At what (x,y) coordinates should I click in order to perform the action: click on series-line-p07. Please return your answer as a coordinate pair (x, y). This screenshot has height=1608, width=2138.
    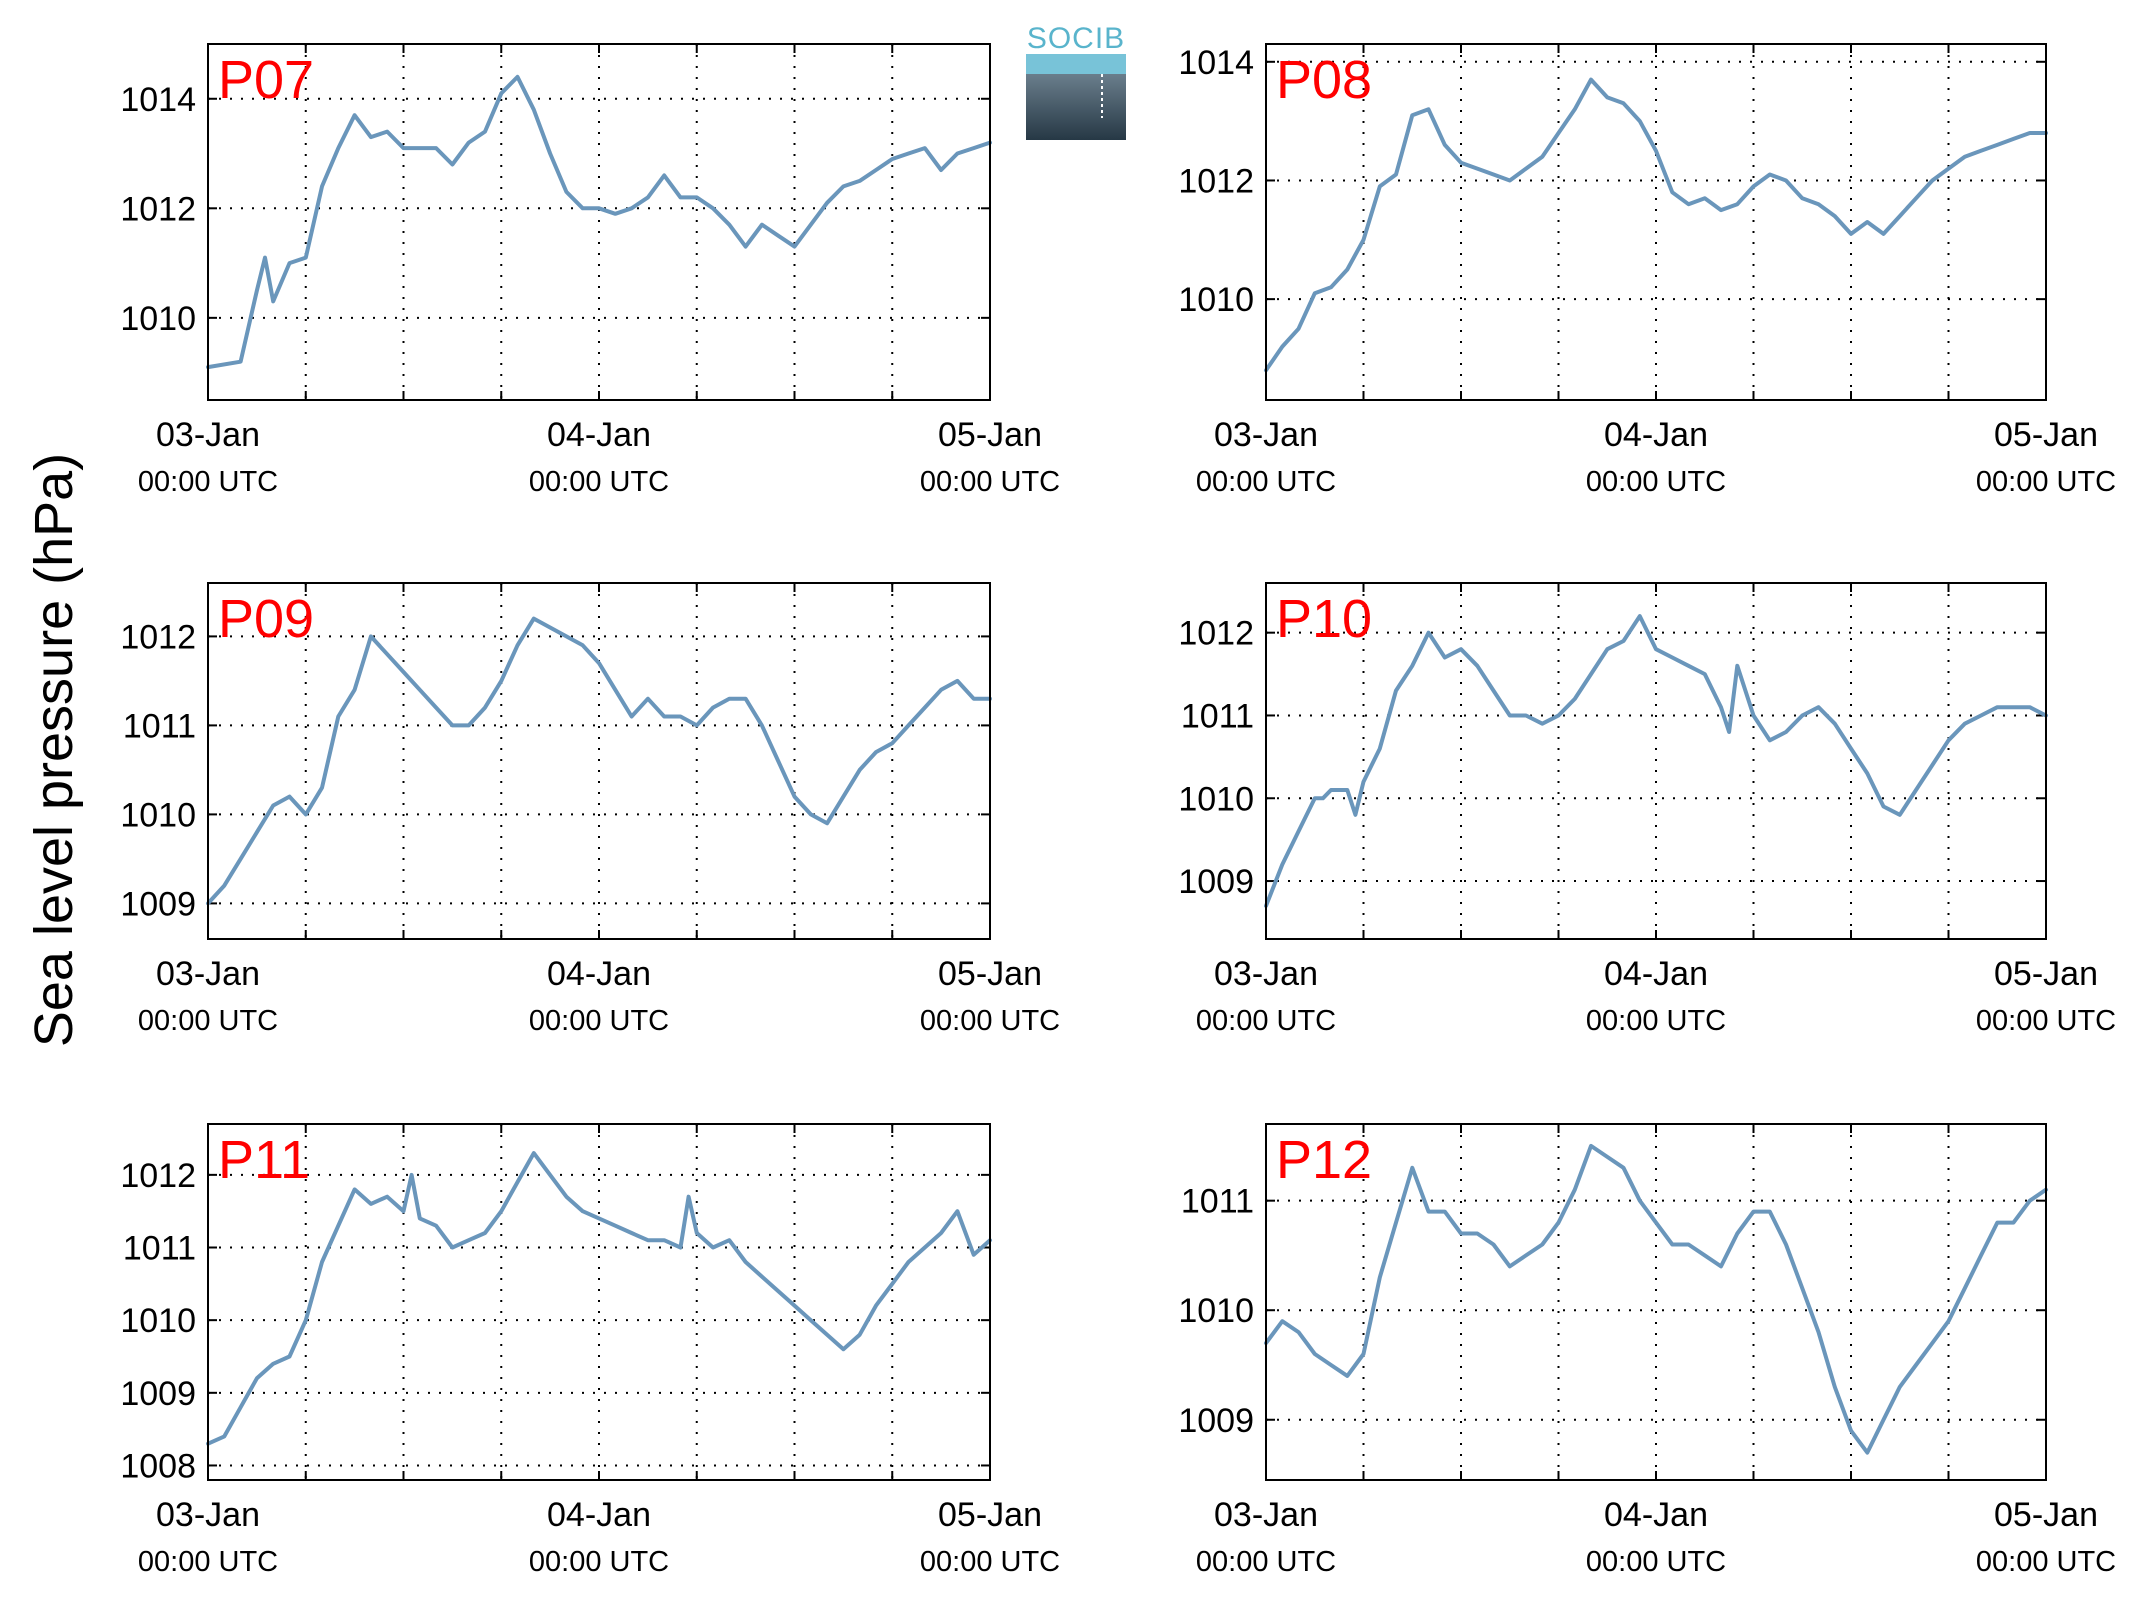
    Looking at the image, I should click on (599, 222).